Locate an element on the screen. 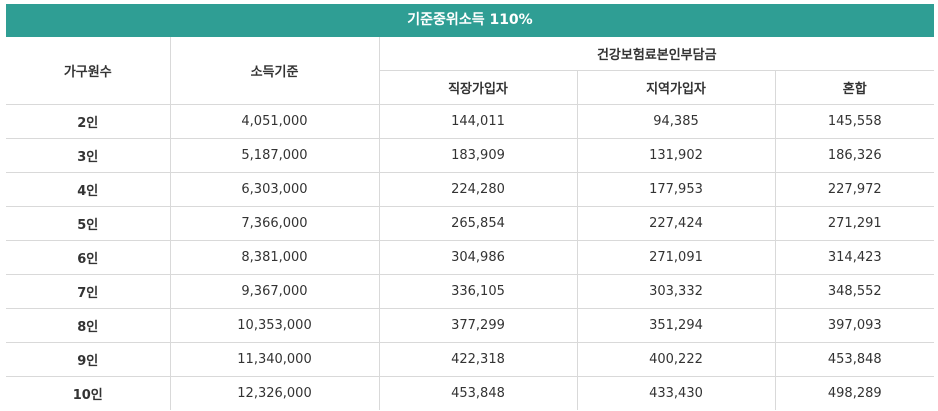  mixed-cell: 348,552 is located at coordinates (855, 291).